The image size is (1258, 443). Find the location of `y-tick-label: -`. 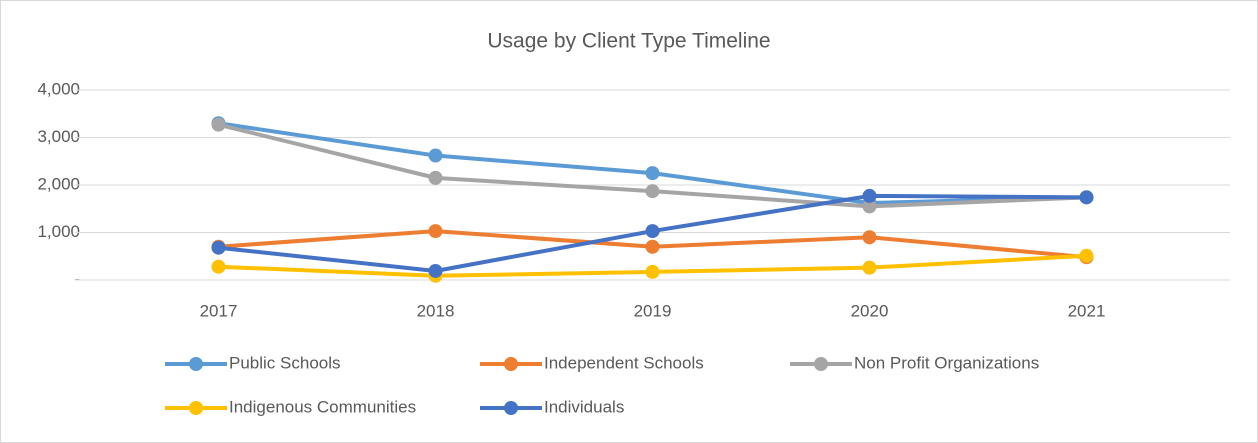

y-tick-label: - is located at coordinates (77, 278).